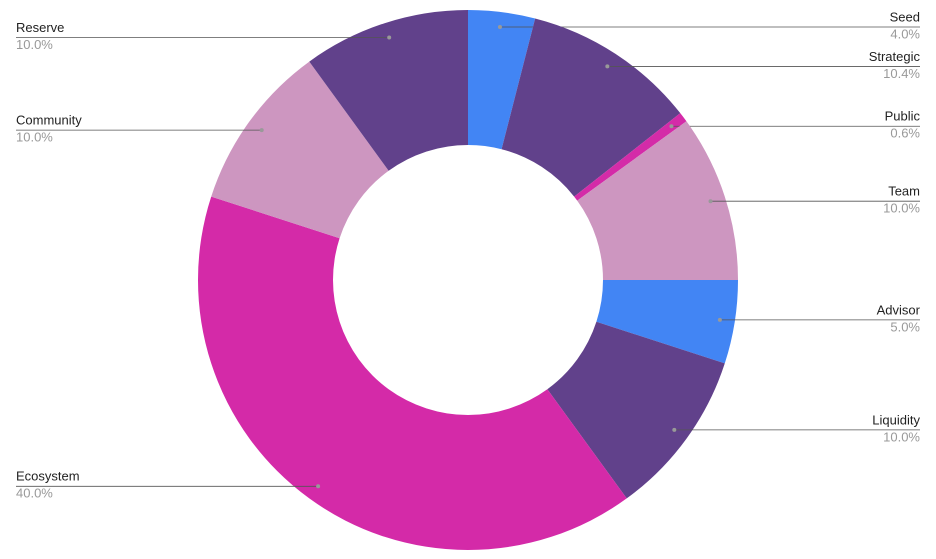  What do you see at coordinates (905, 16) in the screenshot?
I see `label-name: Seed` at bounding box center [905, 16].